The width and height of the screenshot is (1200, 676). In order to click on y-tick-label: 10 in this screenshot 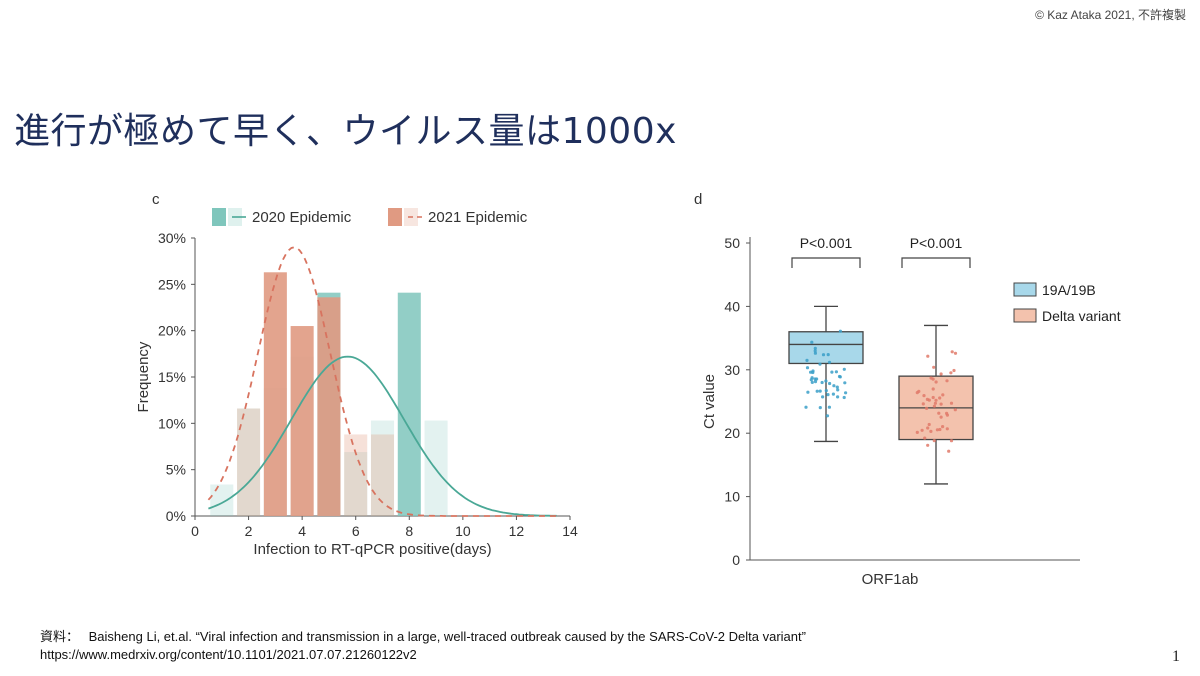, I will do `click(732, 497)`.